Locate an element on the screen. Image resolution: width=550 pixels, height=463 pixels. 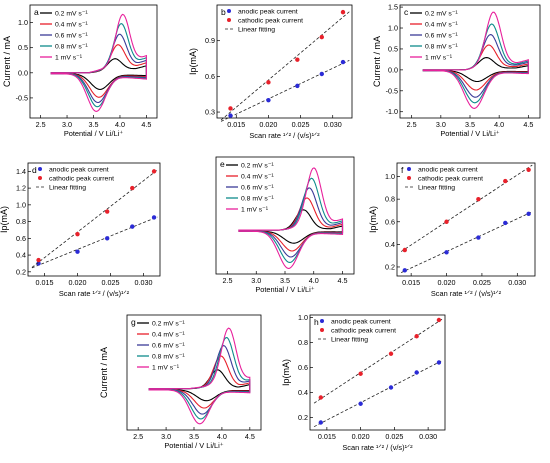
y-tick-label: 0.0 is located at coordinates (23, 72).